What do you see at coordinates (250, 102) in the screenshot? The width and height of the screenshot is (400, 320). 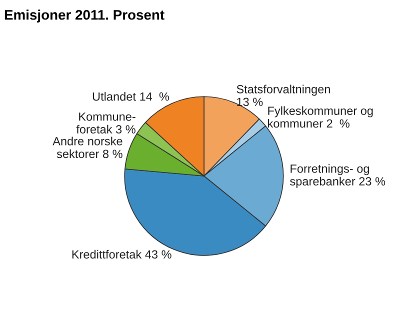 I see `data-label: 13 %` at bounding box center [250, 102].